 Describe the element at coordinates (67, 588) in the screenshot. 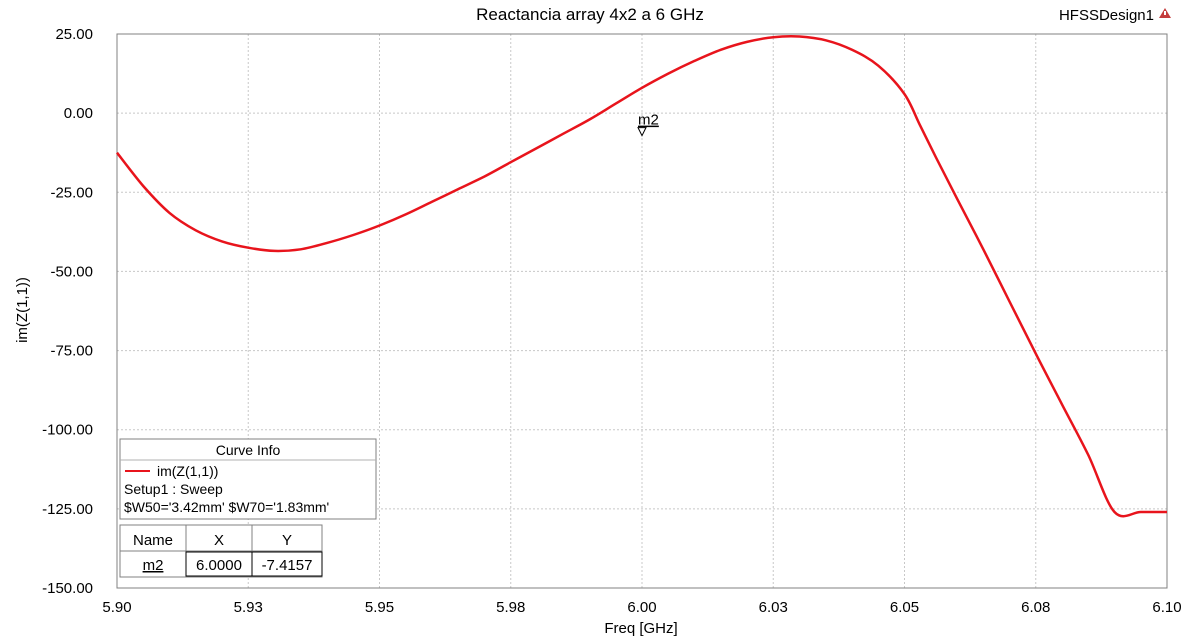

I see `y-tick-label: -150.00` at that location.